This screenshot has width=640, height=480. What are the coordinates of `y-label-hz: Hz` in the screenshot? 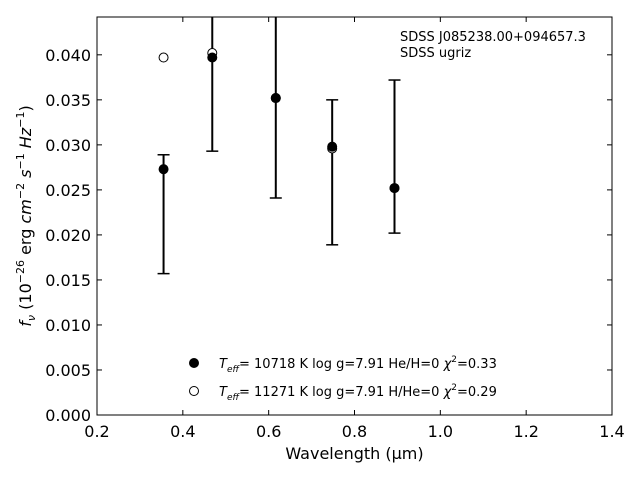 It's located at (25, 140).